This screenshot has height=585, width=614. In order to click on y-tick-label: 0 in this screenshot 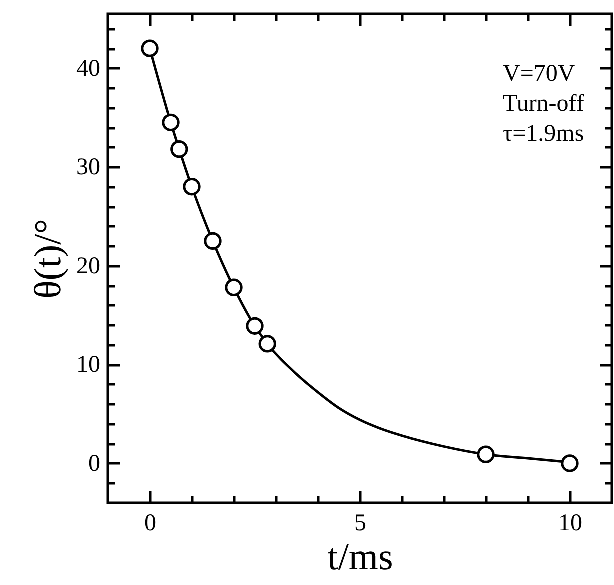, I will do `click(94, 463)`.